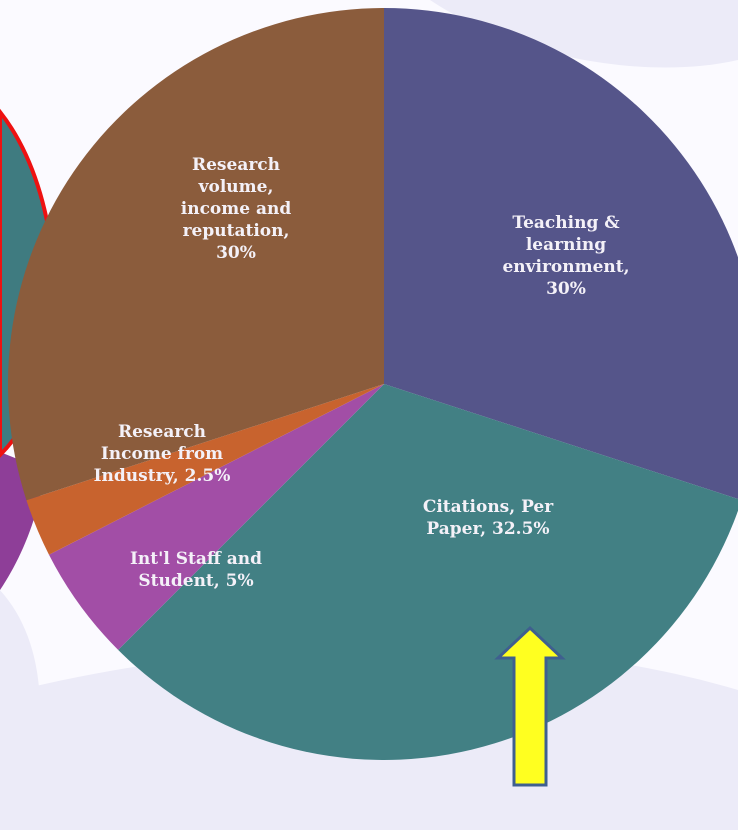  What do you see at coordinates (488, 518) in the screenshot?
I see `slice-label: Citations, Per Paper, 32.5%` at bounding box center [488, 518].